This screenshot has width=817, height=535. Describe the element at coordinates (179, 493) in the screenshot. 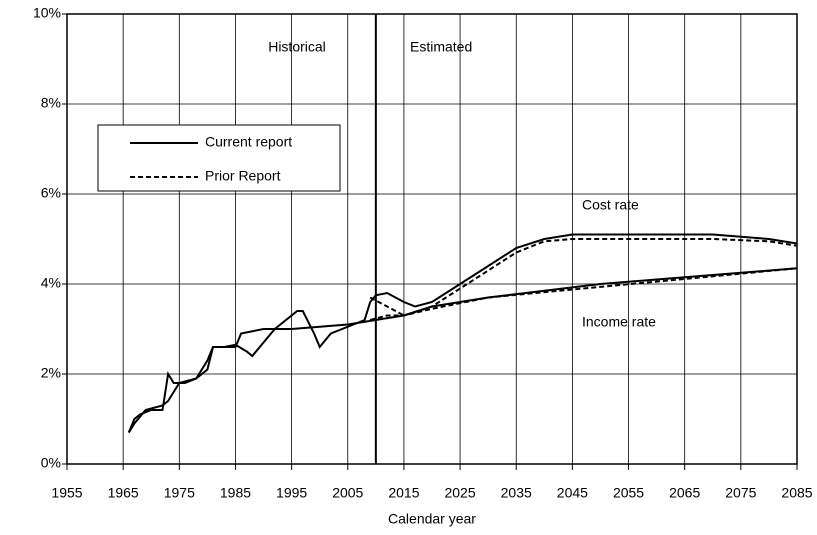

I see `x-tick-label: 1975` at that location.